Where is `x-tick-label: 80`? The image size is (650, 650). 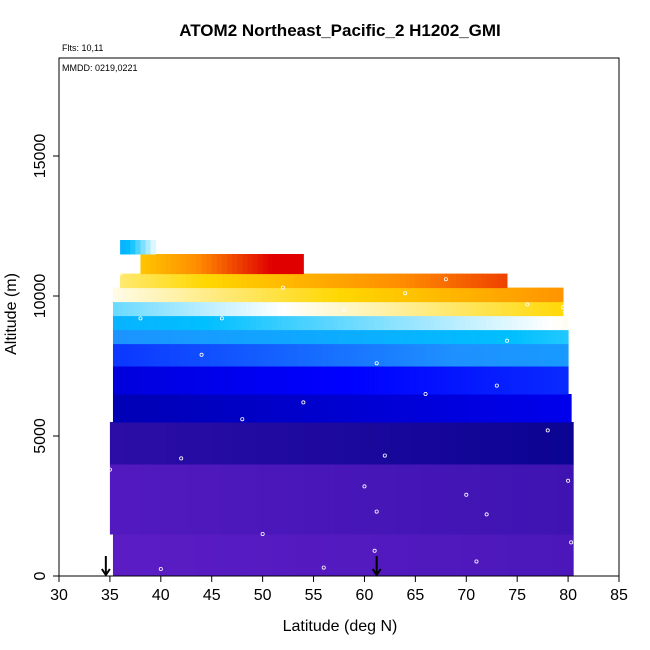
x-tick-label: 80 is located at coordinates (568, 595).